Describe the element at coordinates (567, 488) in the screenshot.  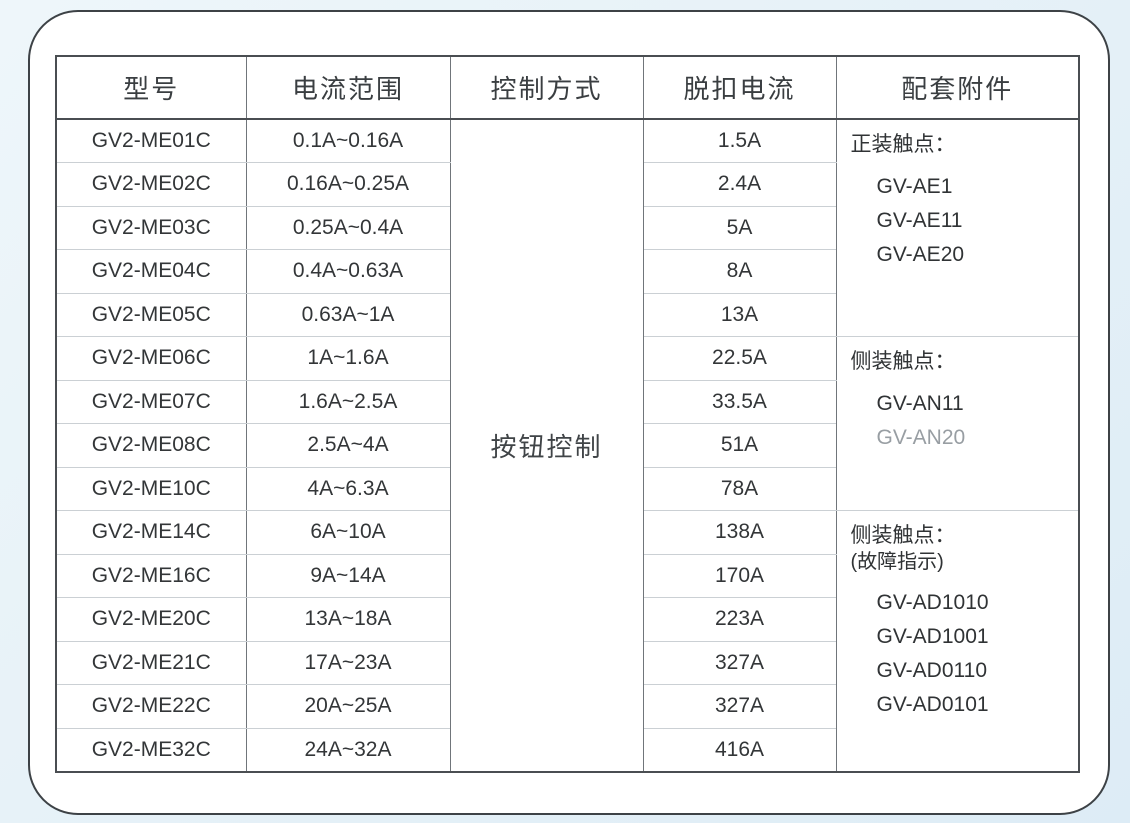
I see `table-row: GV2-ME10C 4A~6.3A 78A` at that location.